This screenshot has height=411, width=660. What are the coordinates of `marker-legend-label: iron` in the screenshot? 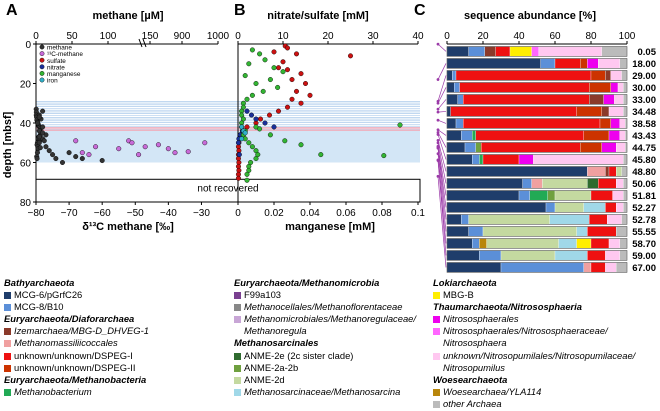 It's located at (52, 81).